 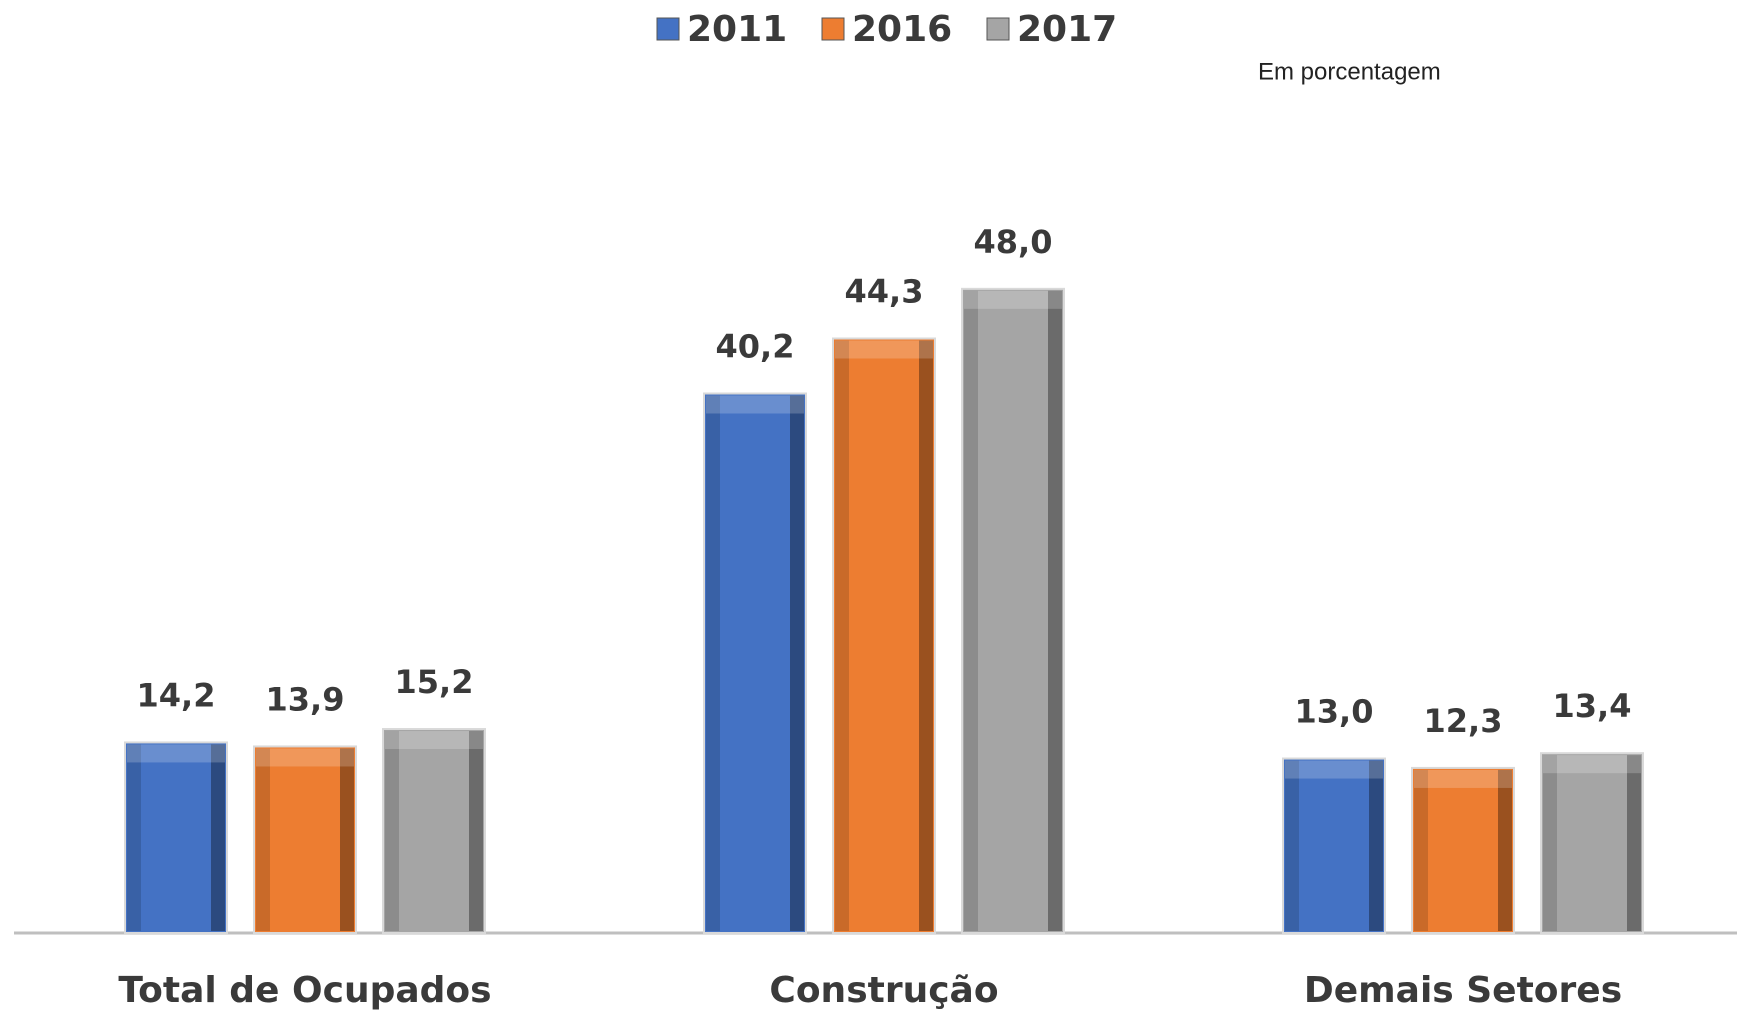 I want to click on value-label: 14,2, so click(x=176, y=695).